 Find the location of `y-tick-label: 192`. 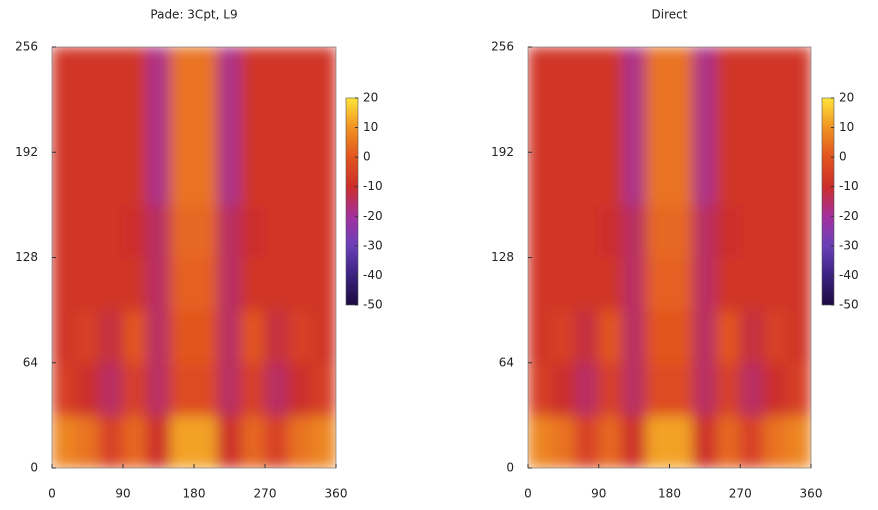

y-tick-label: 192 is located at coordinates (26, 152).